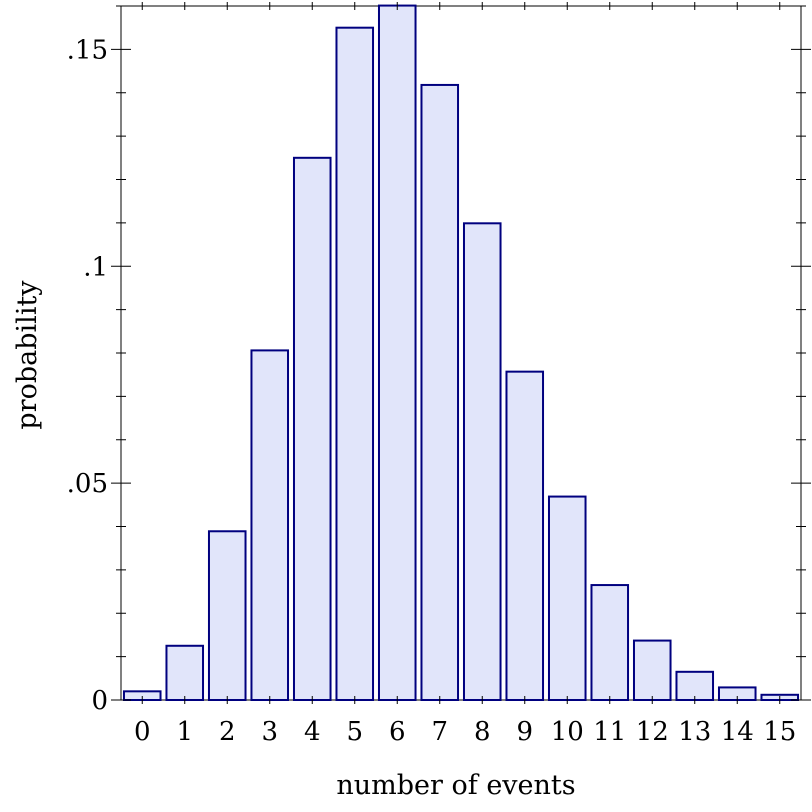  I want to click on x-tick-label: 10, so click(567, 732).